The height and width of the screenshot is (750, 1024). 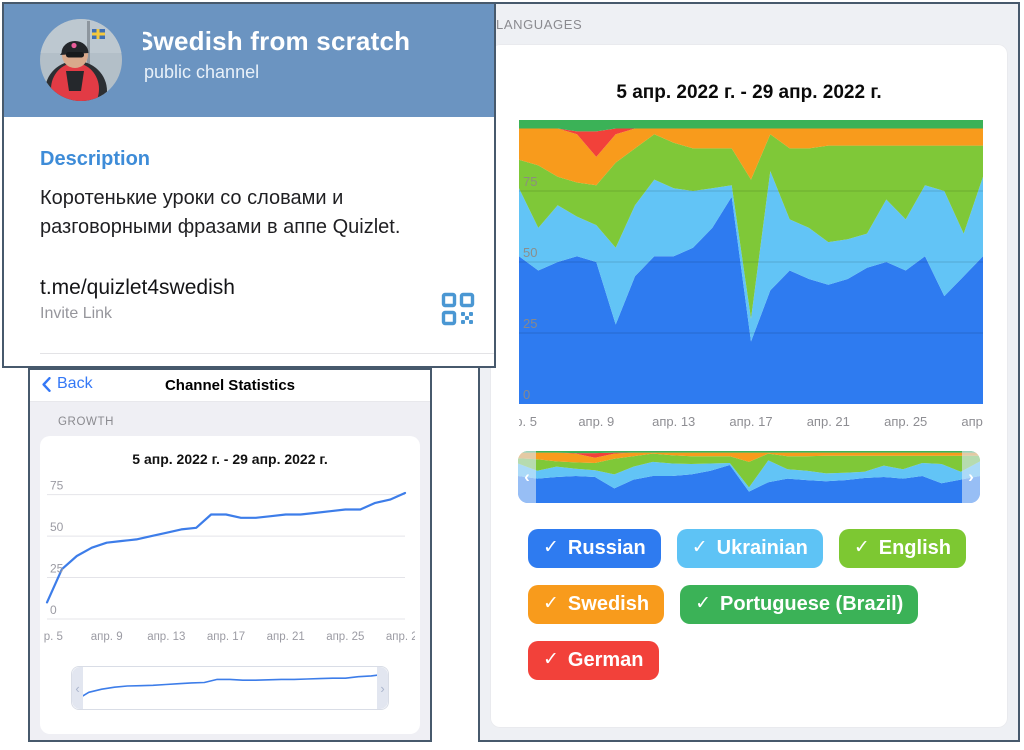 What do you see at coordinates (95, 159) in the screenshot?
I see `description-label: Description` at bounding box center [95, 159].